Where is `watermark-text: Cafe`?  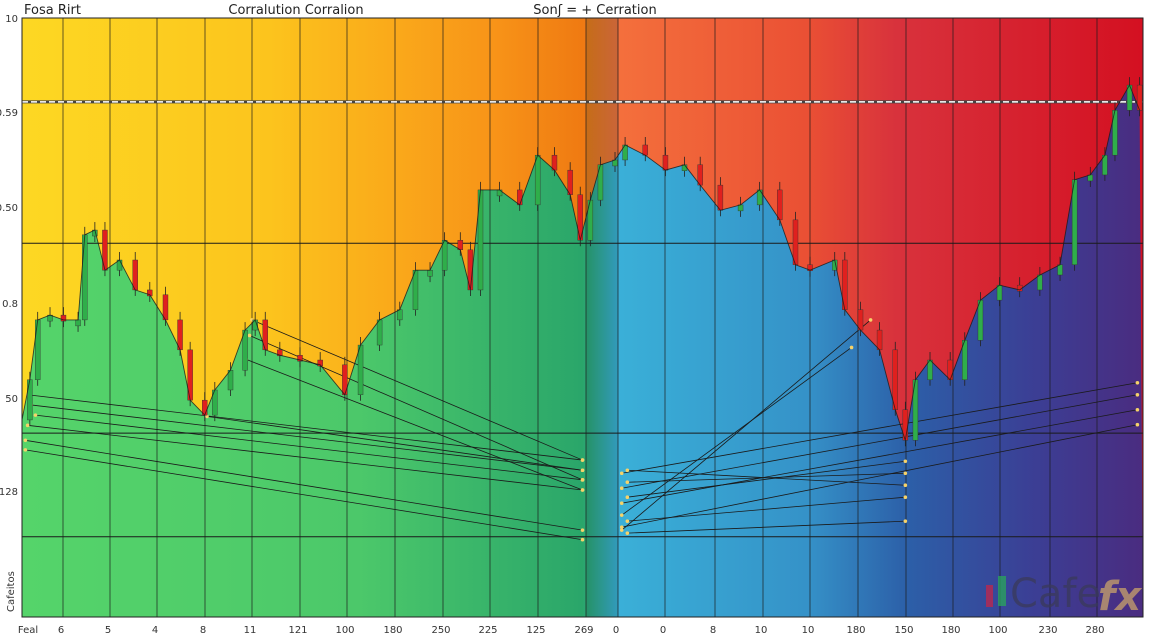 watermark-text: Cafe is located at coordinates (1055, 594).